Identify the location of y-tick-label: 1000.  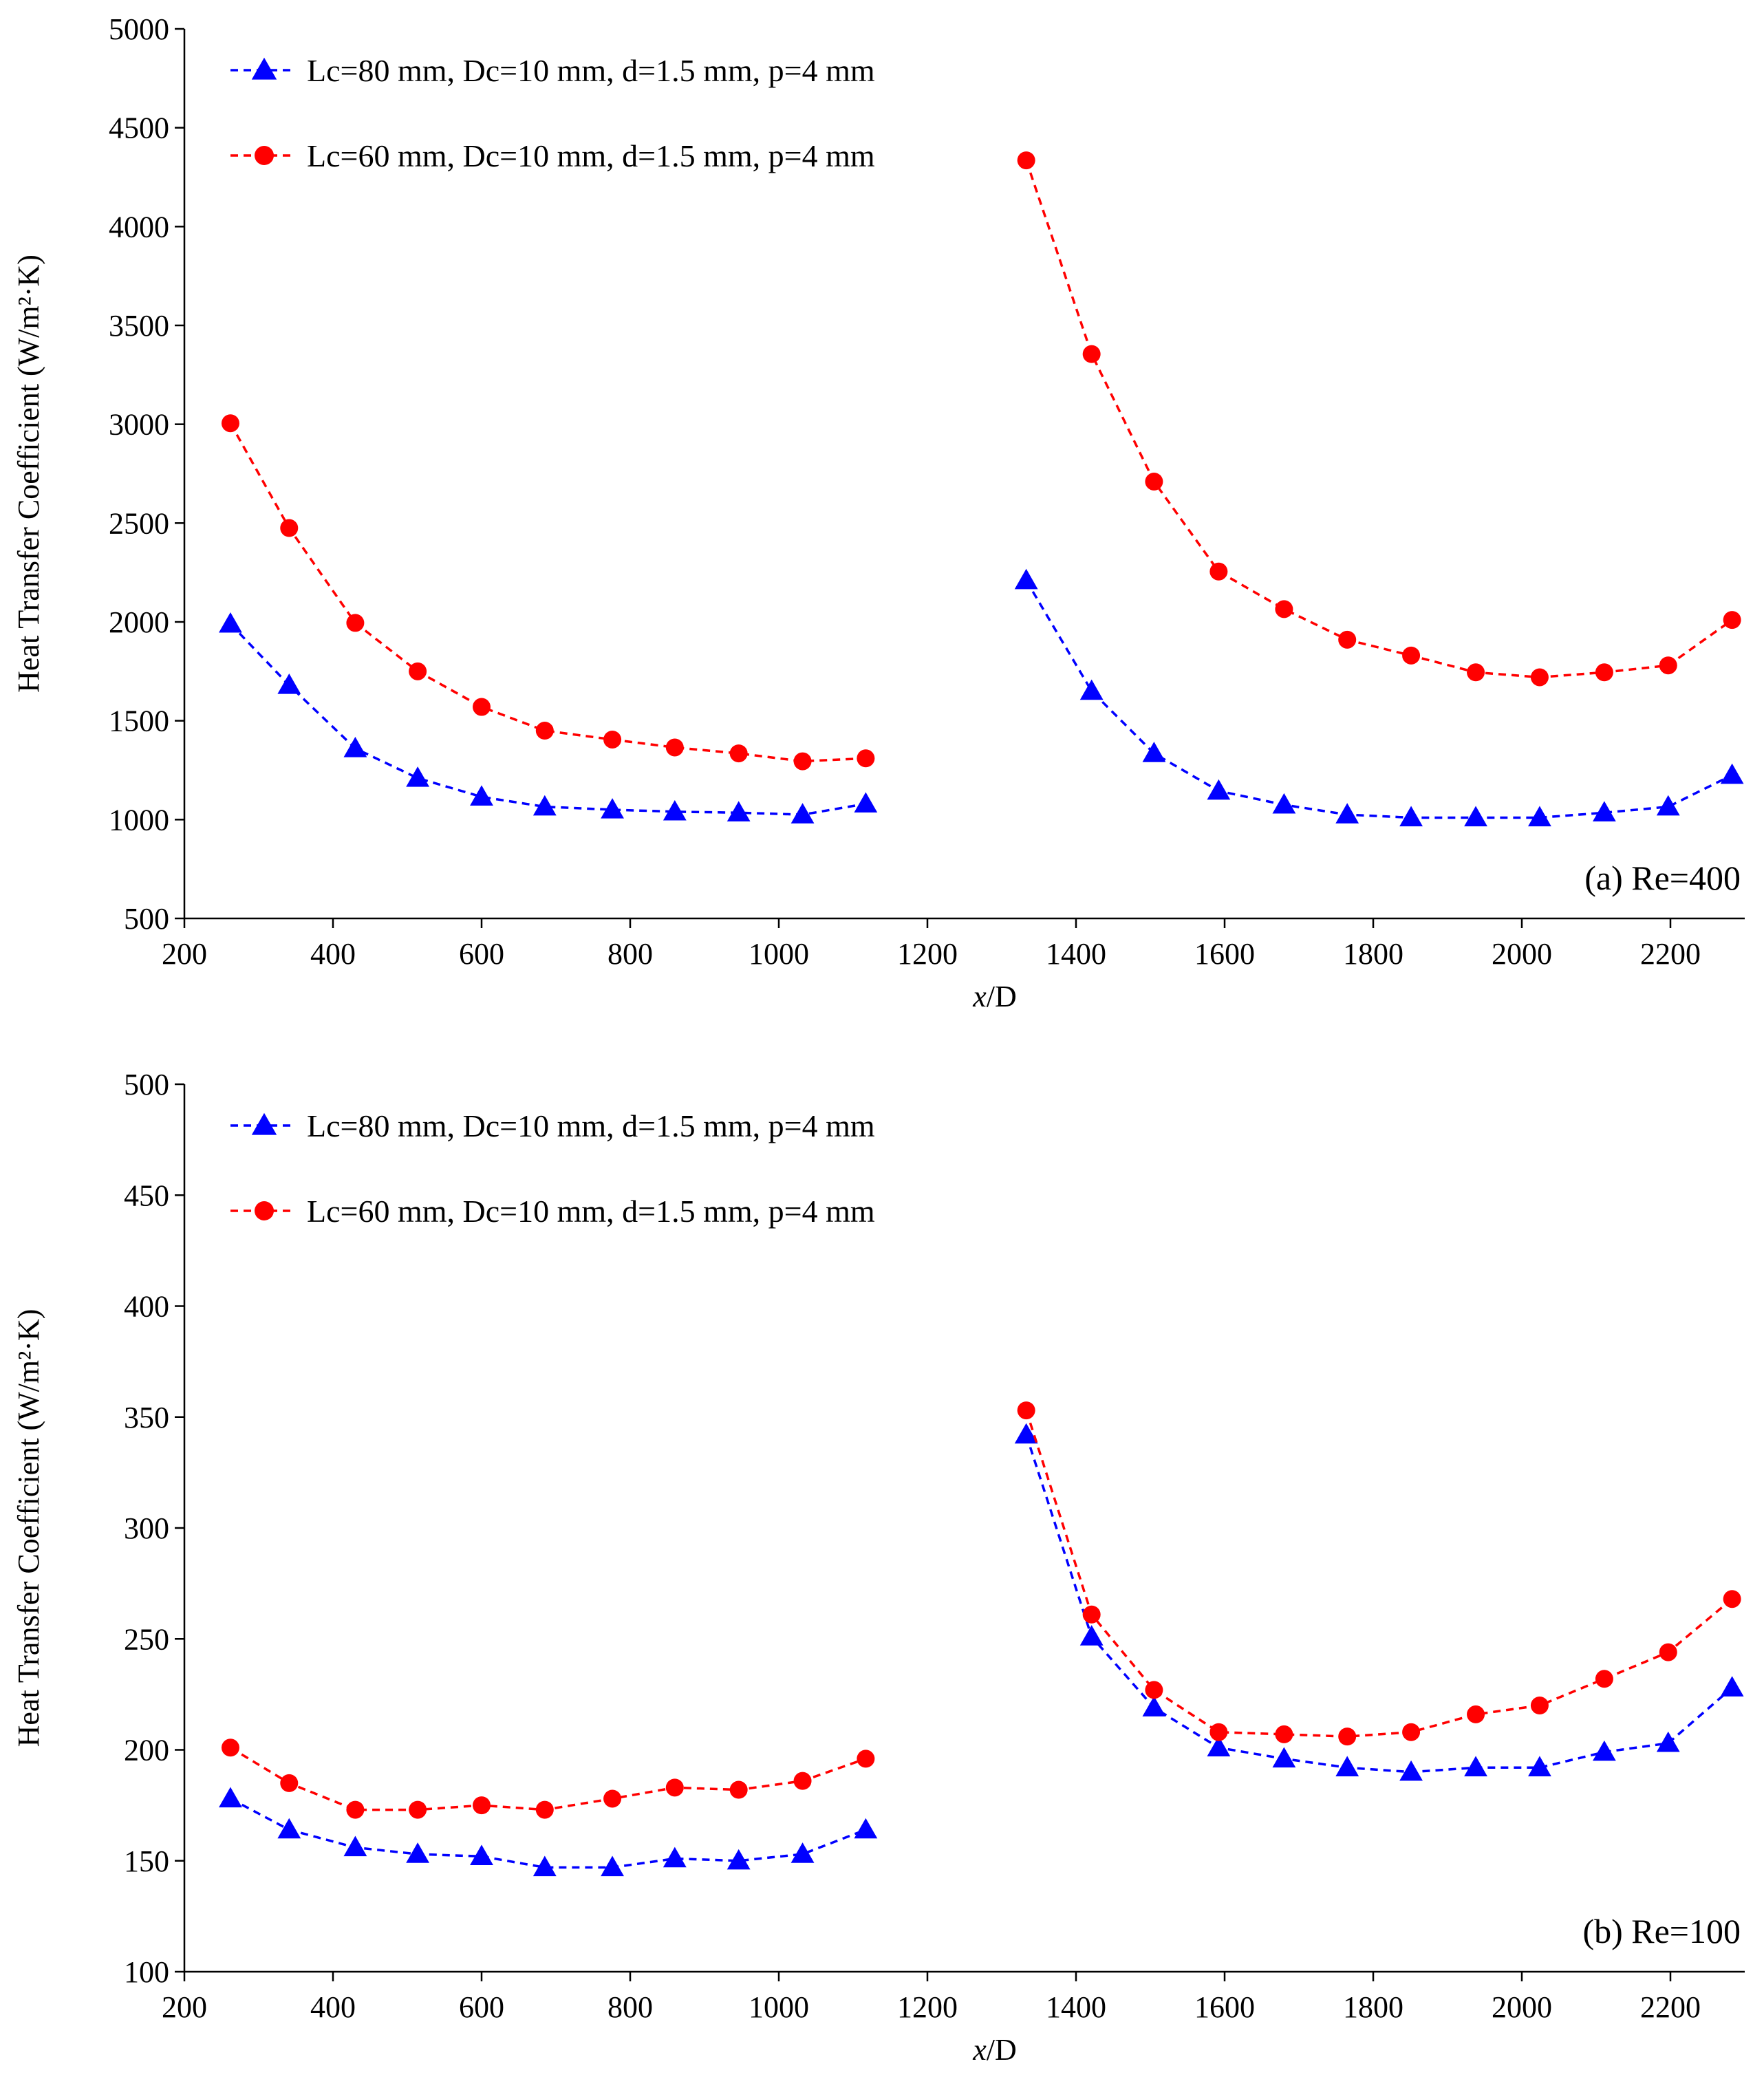
(139, 820).